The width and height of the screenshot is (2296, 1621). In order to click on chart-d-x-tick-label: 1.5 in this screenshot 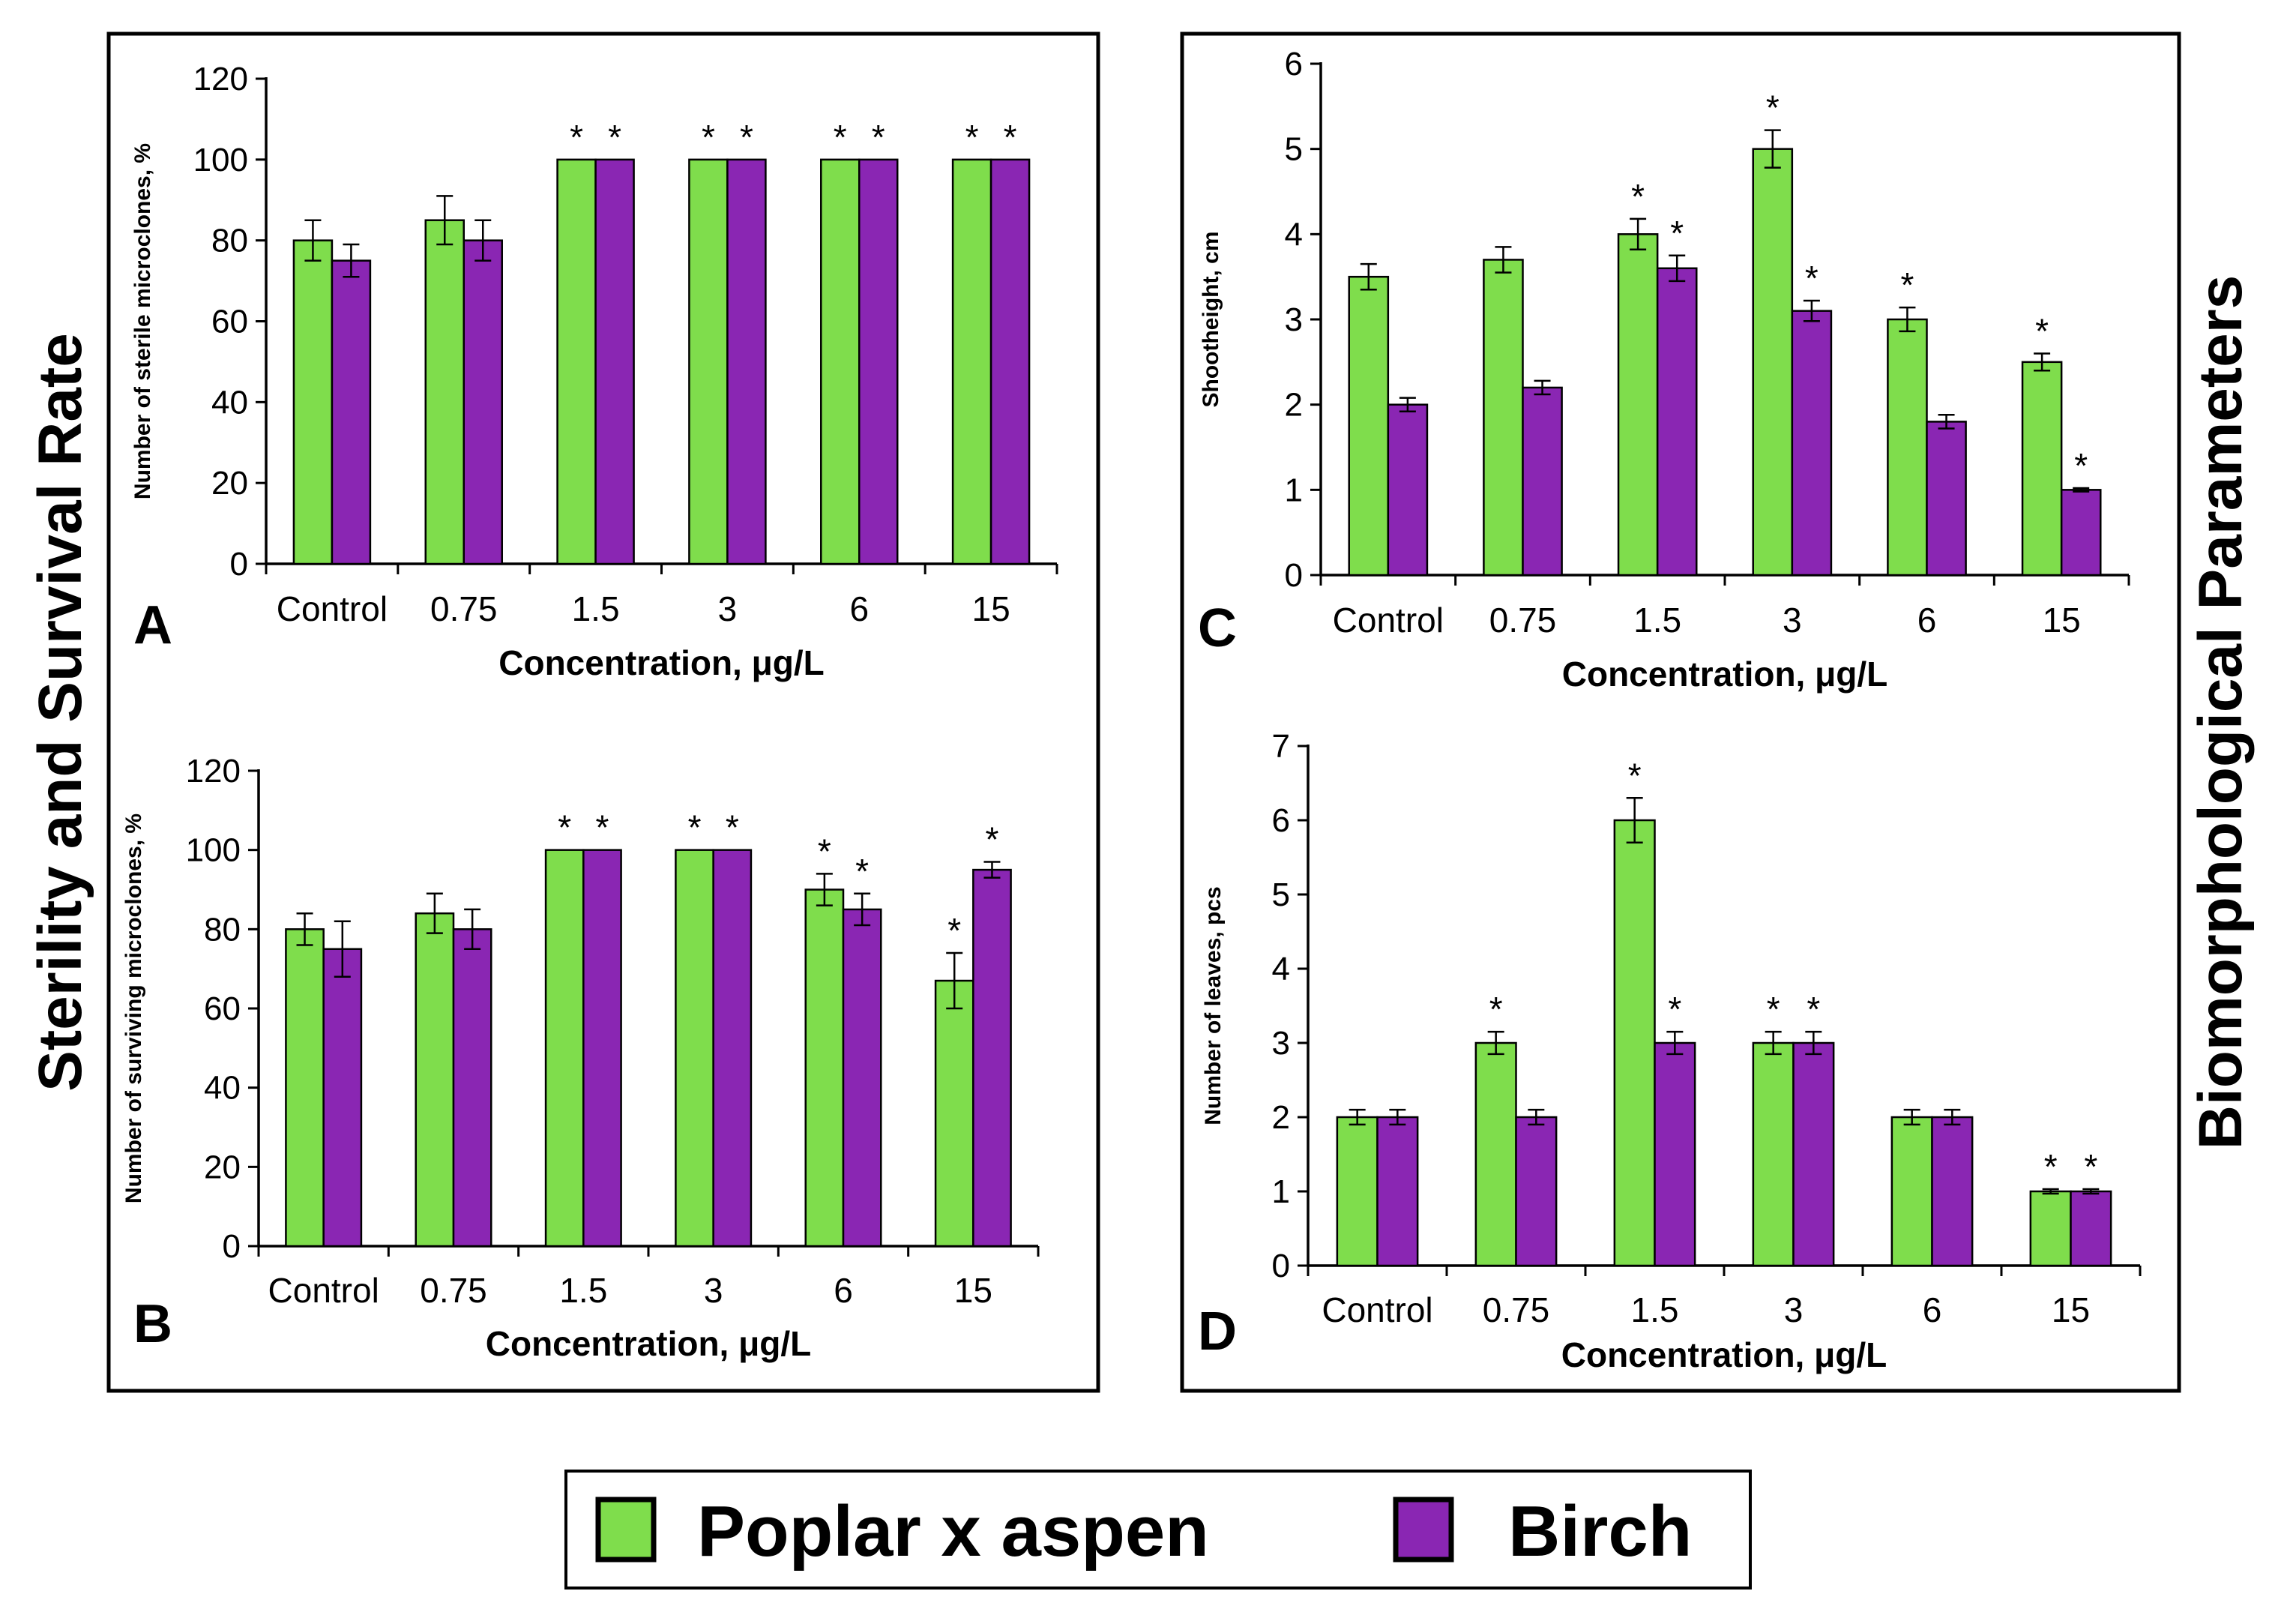, I will do `click(1655, 1309)`.